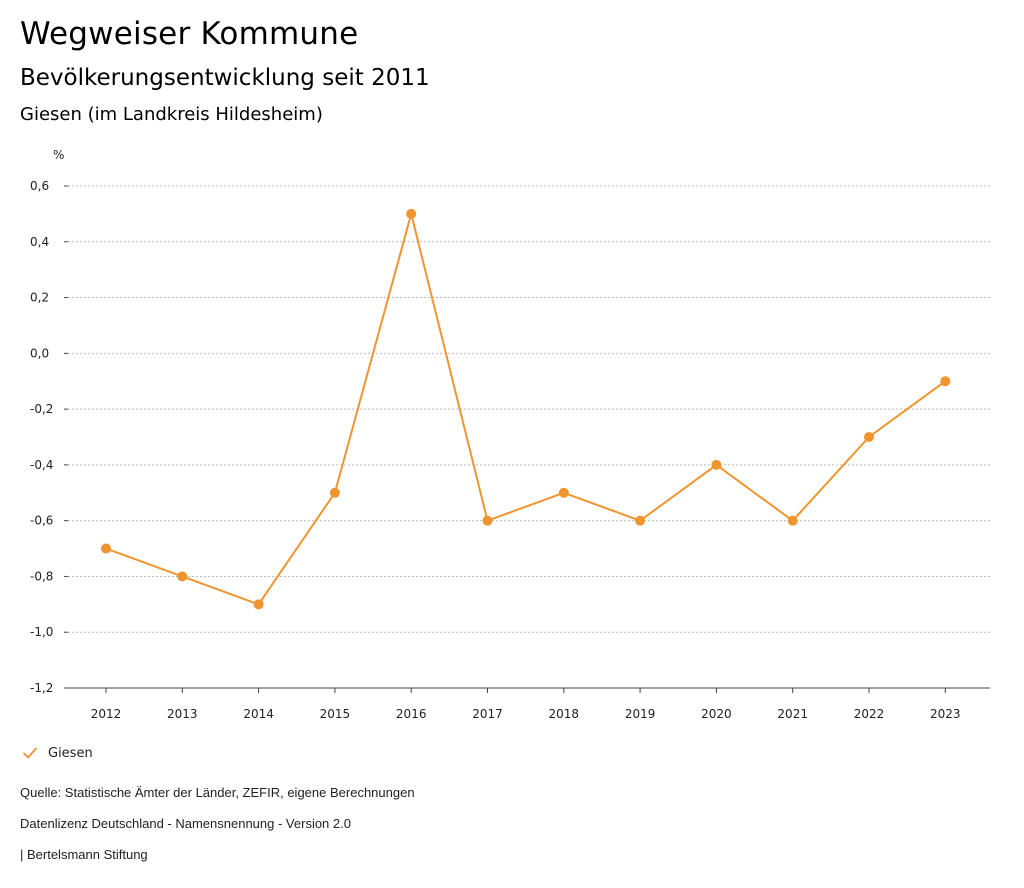  Describe the element at coordinates (258, 714) in the screenshot. I see `x-tick-label: 2014` at that location.